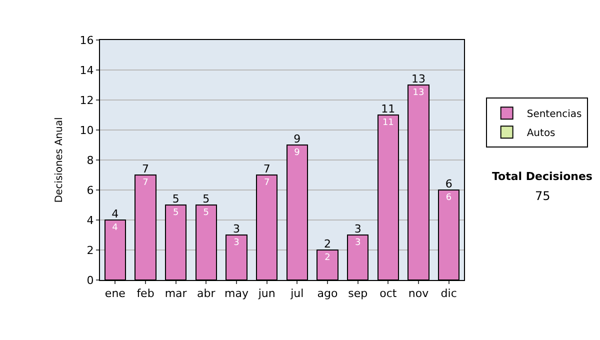 This screenshot has width=600, height=340. I want to click on x-tick-label: mar, so click(176, 293).